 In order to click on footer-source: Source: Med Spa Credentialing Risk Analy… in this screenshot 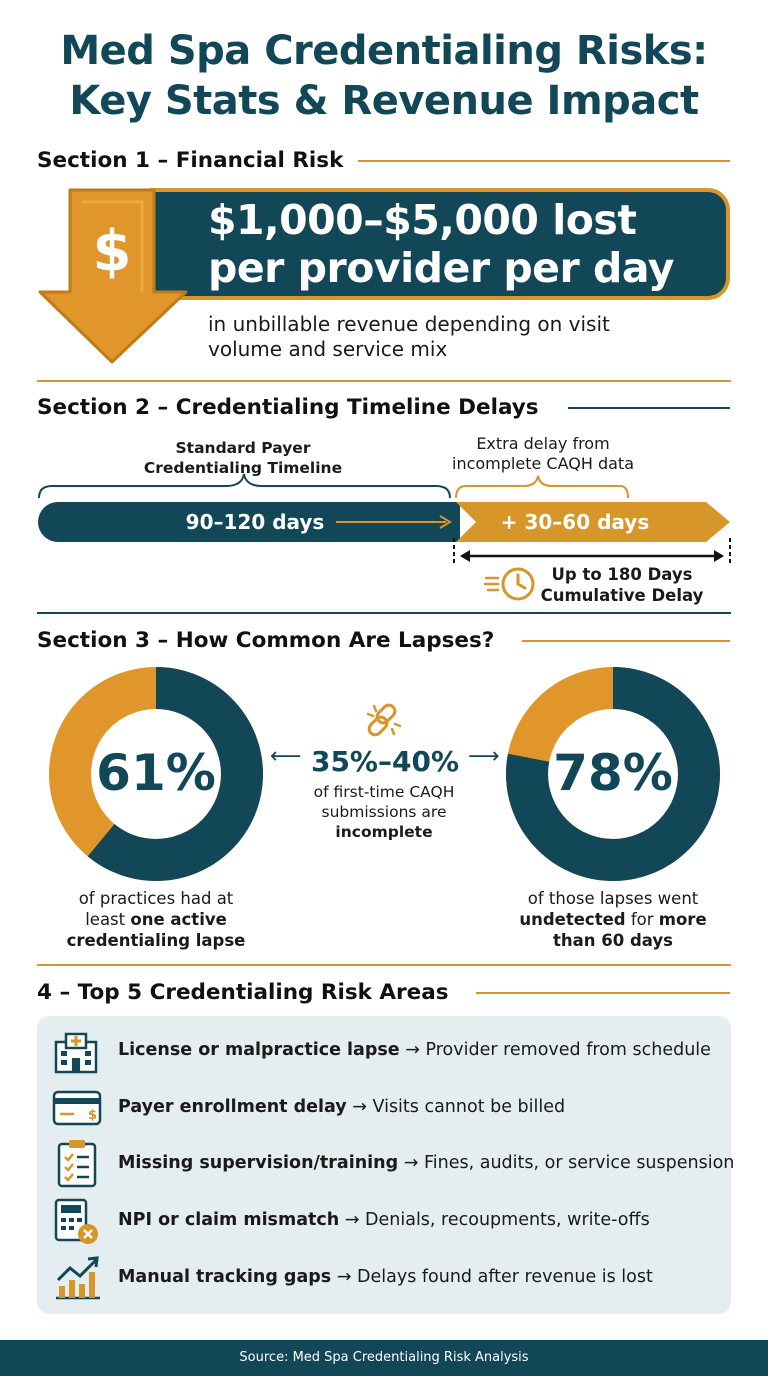, I will do `click(384, 1358)`.